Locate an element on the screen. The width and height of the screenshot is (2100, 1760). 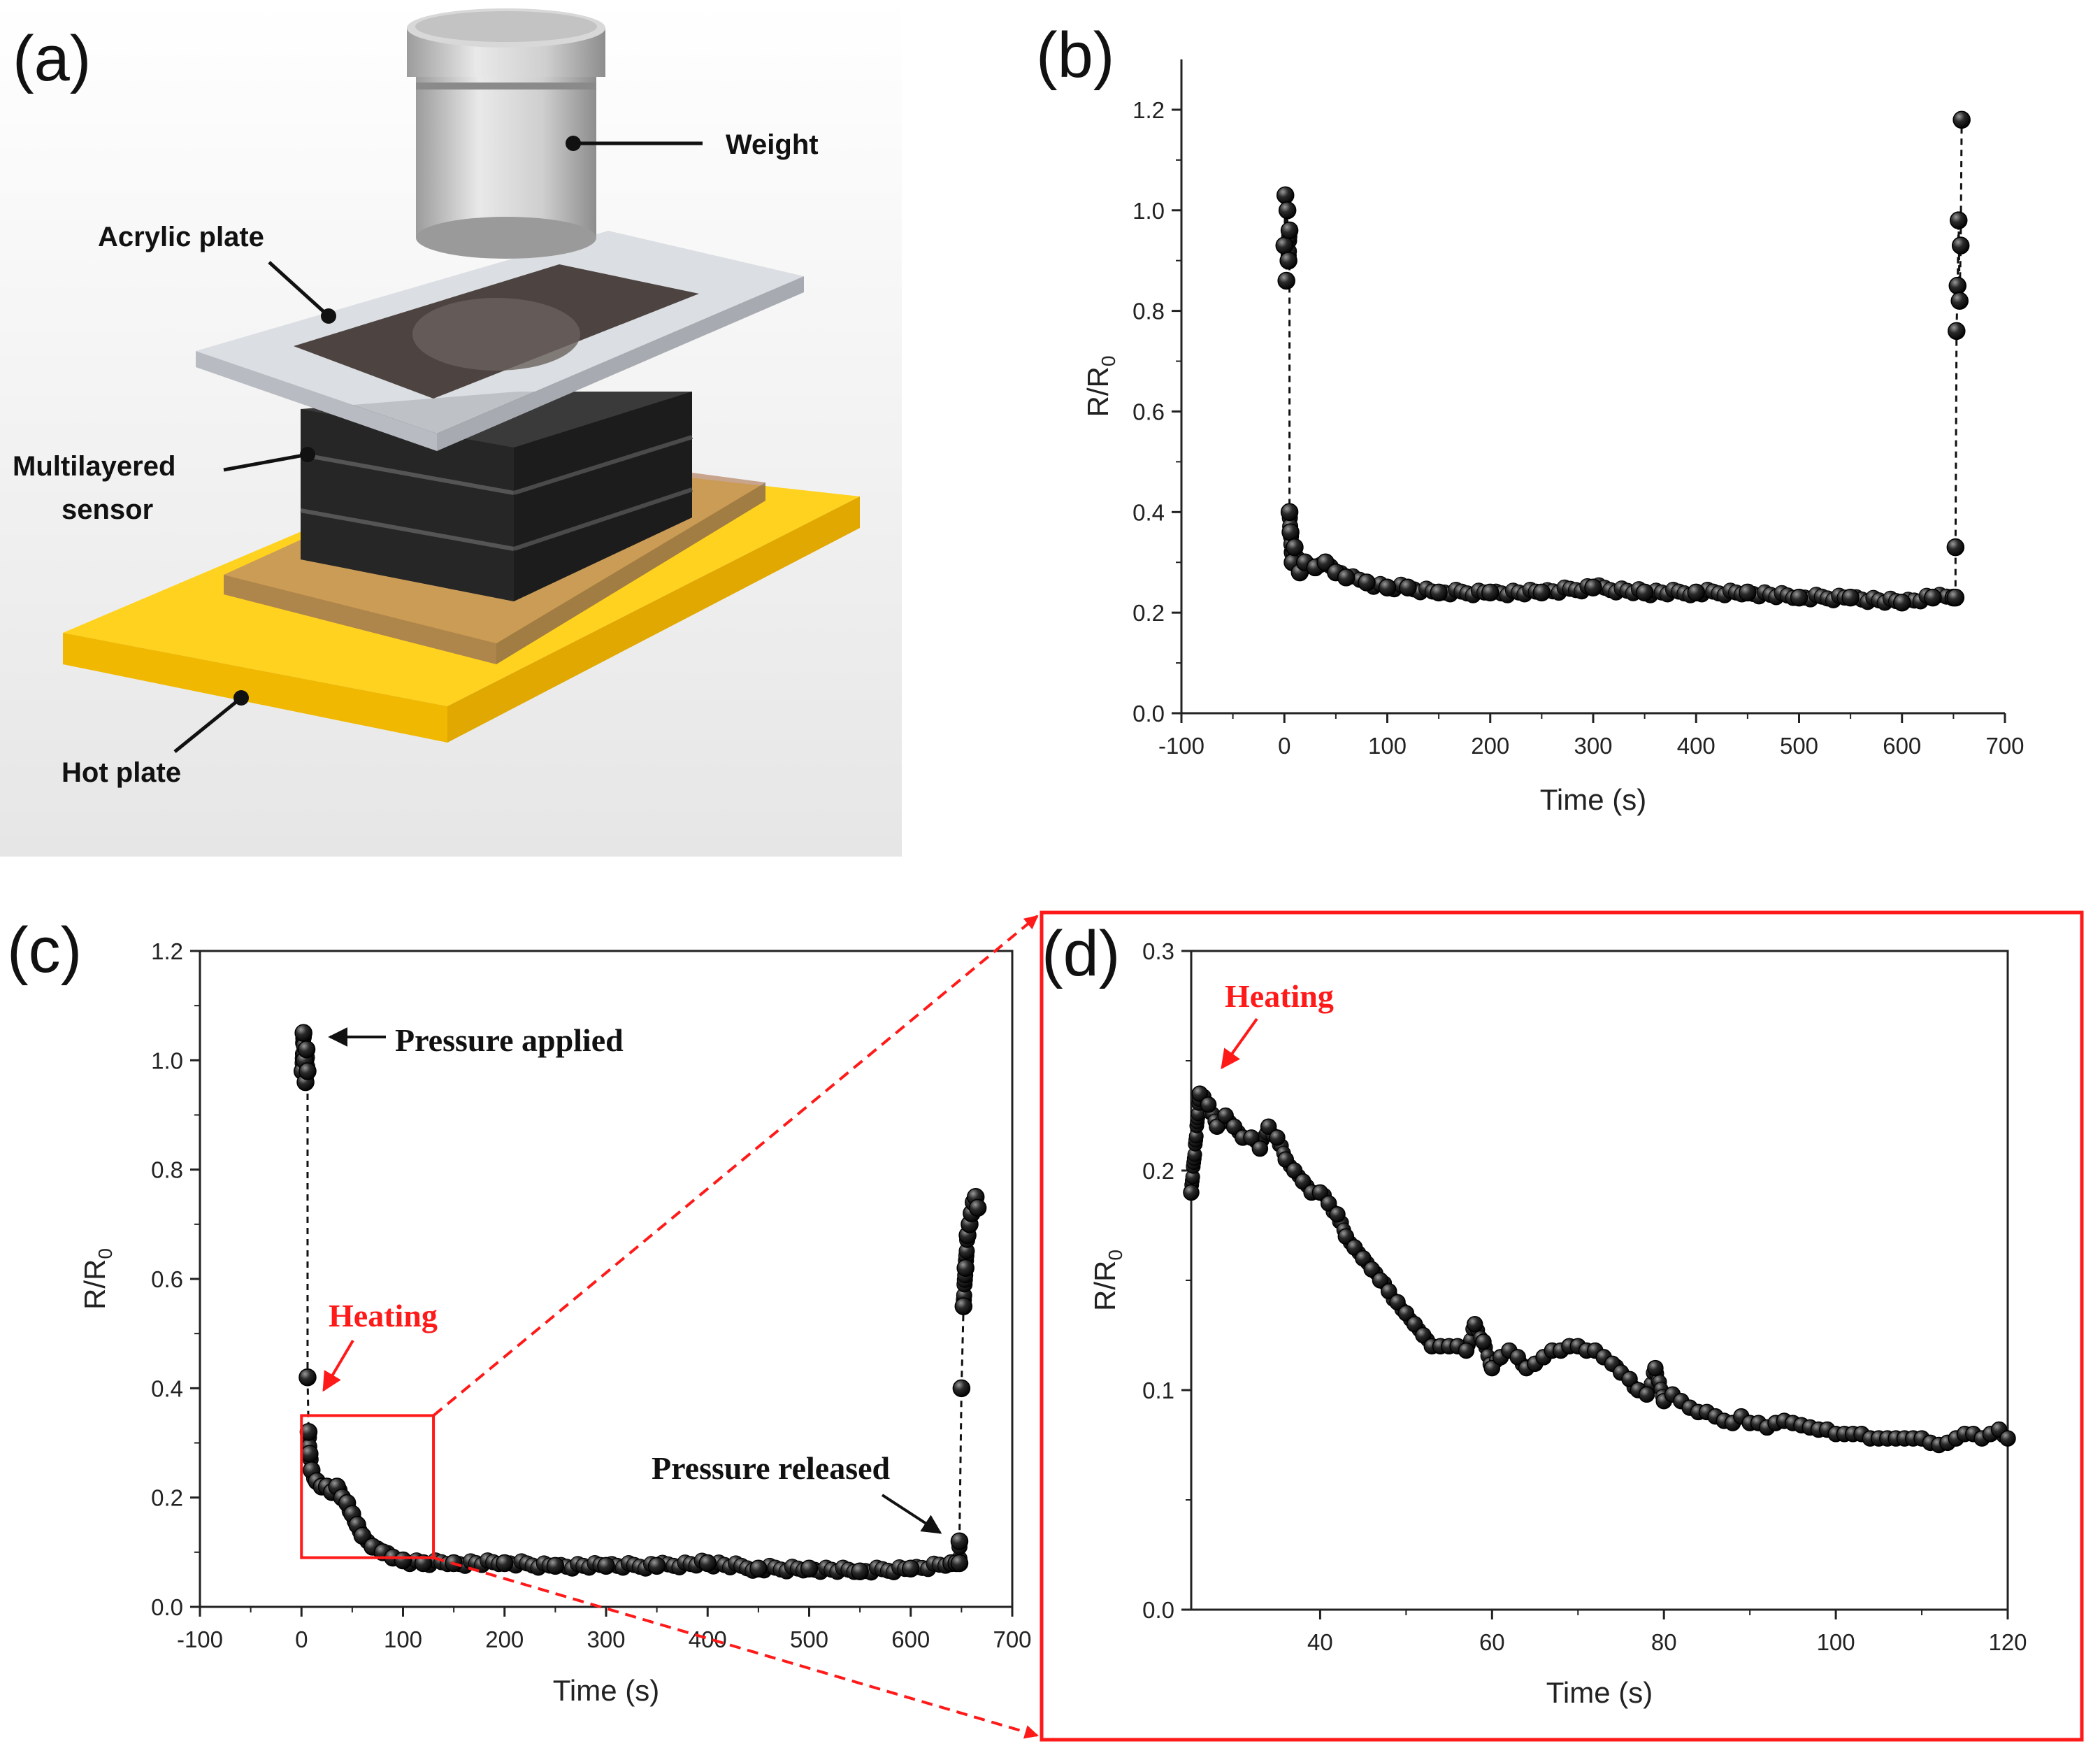
y-tick-label: 0.2 is located at coordinates (1148, 613).